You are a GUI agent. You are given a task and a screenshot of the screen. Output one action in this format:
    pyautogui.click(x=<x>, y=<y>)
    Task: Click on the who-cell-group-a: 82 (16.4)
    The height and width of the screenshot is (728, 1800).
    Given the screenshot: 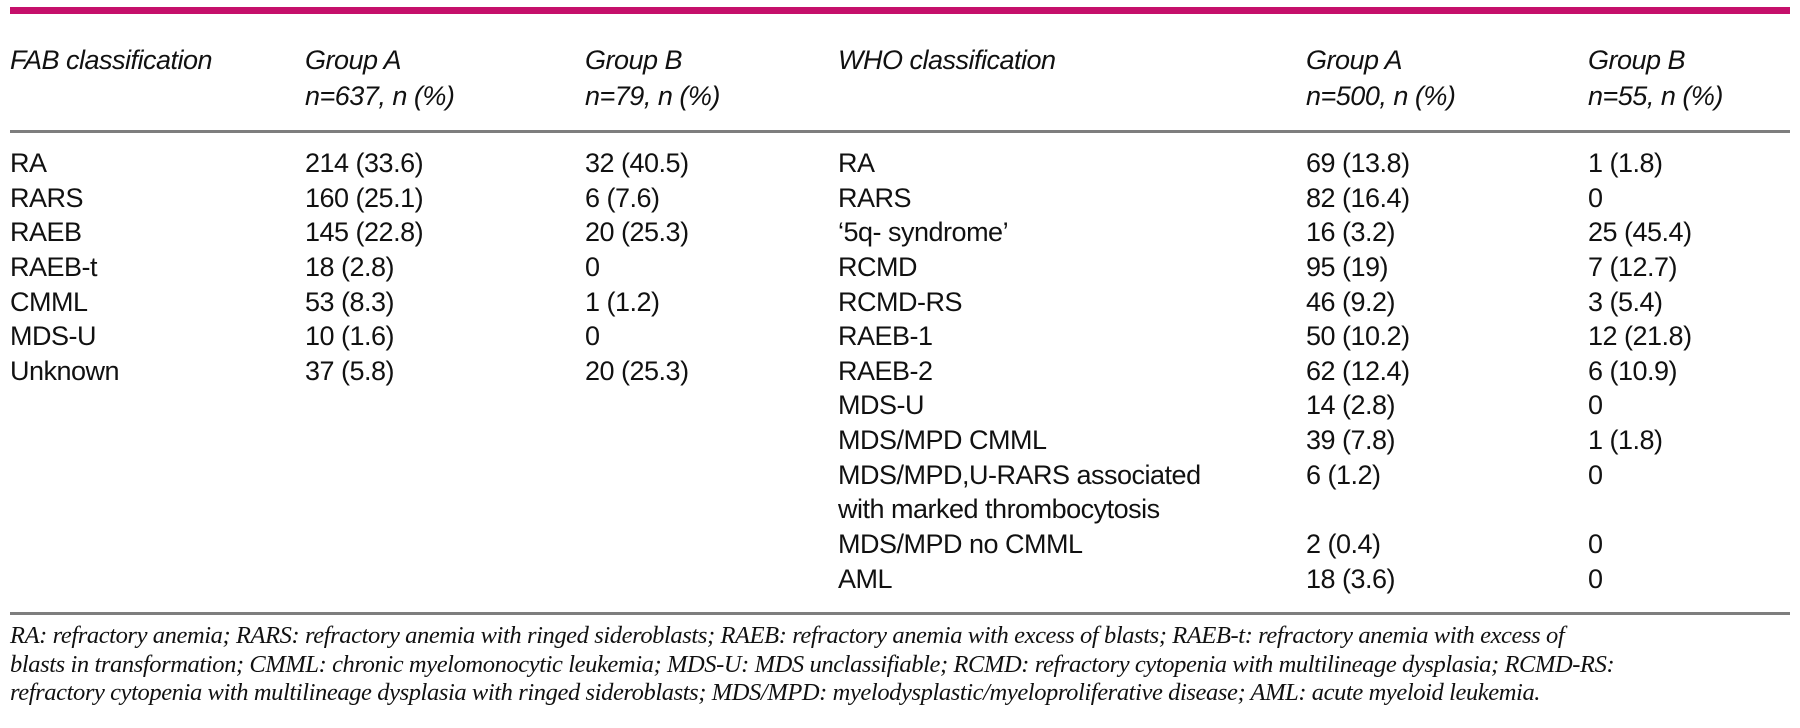 What is the action you would take?
    pyautogui.click(x=1358, y=197)
    